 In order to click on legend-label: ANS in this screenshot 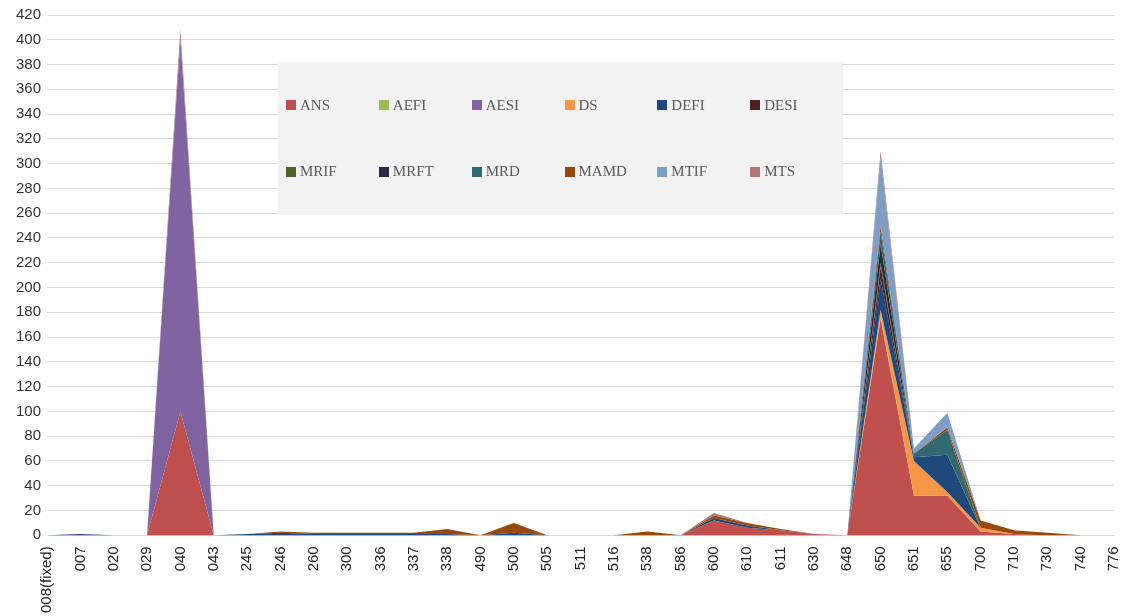, I will do `click(315, 105)`.